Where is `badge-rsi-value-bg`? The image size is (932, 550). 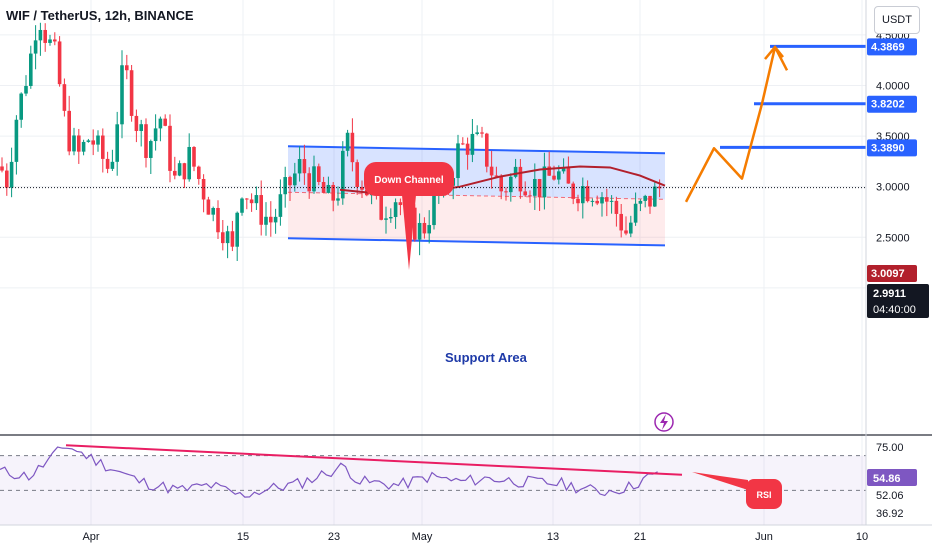
badge-rsi-value-bg is located at coordinates (892, 477).